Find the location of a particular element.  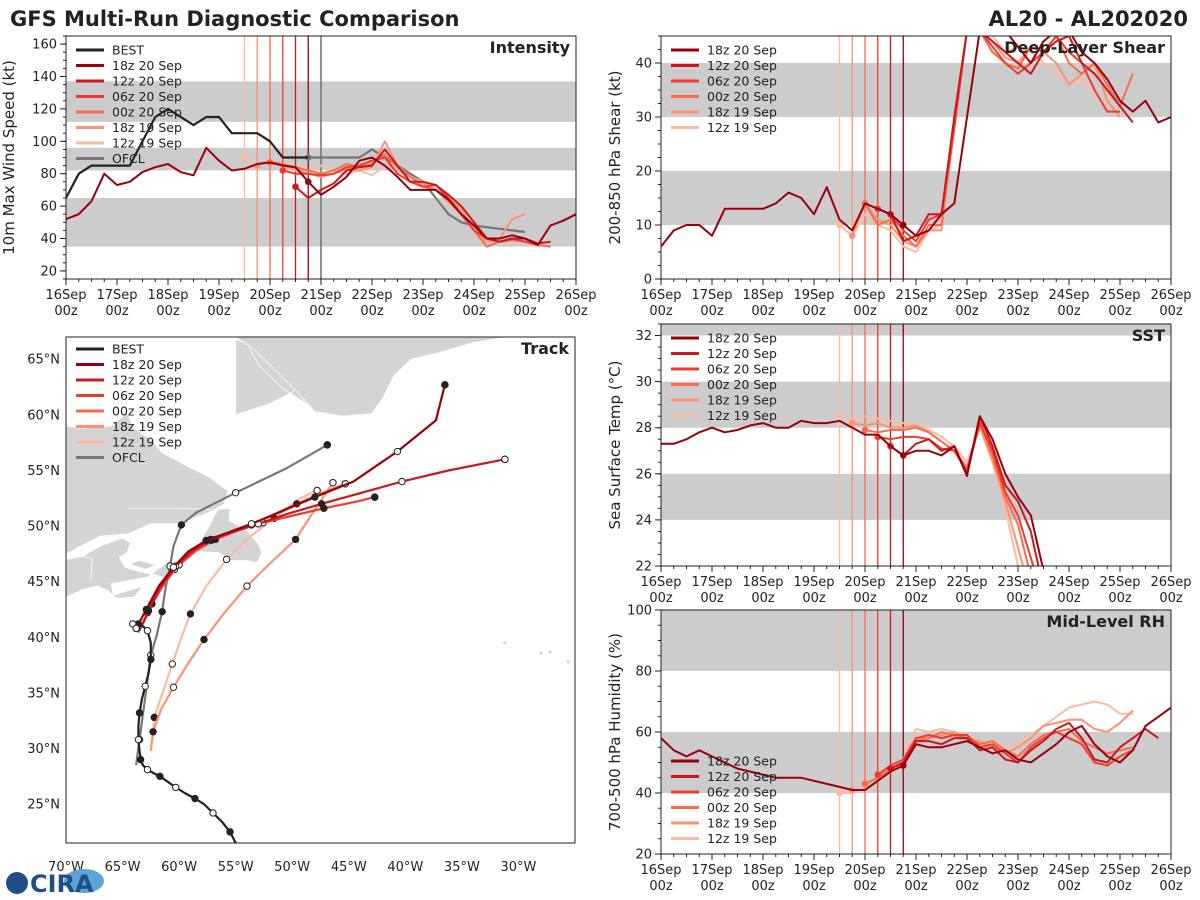

track-end-18z-20-sep is located at coordinates (445, 385).